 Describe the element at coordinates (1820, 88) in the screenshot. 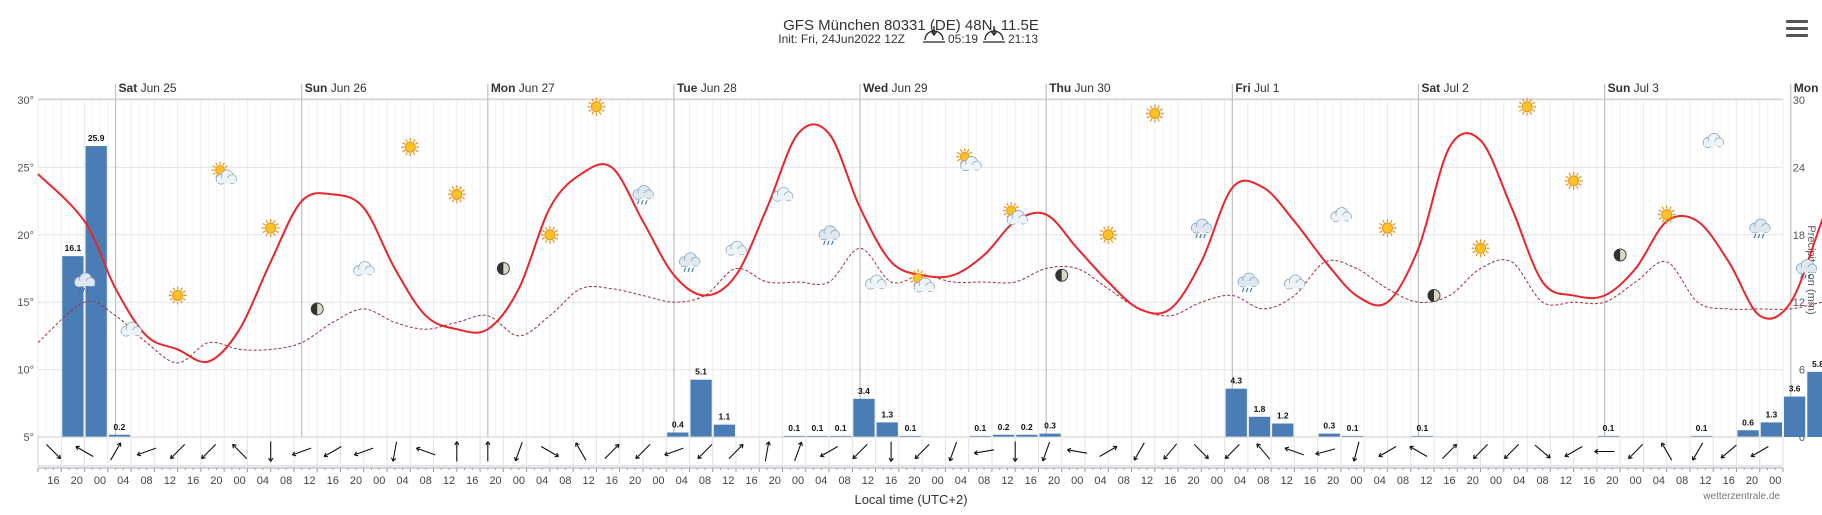

I see `day-date: Jul 4` at that location.